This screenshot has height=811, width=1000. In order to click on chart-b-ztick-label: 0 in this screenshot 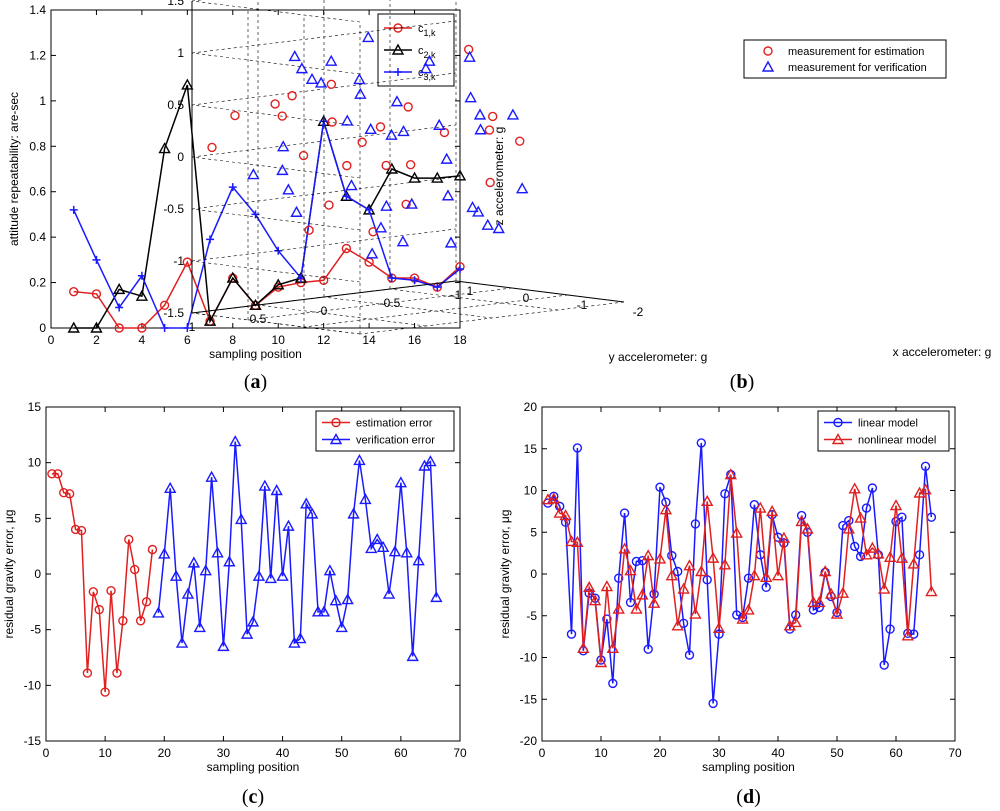, I will do `click(180, 157)`.